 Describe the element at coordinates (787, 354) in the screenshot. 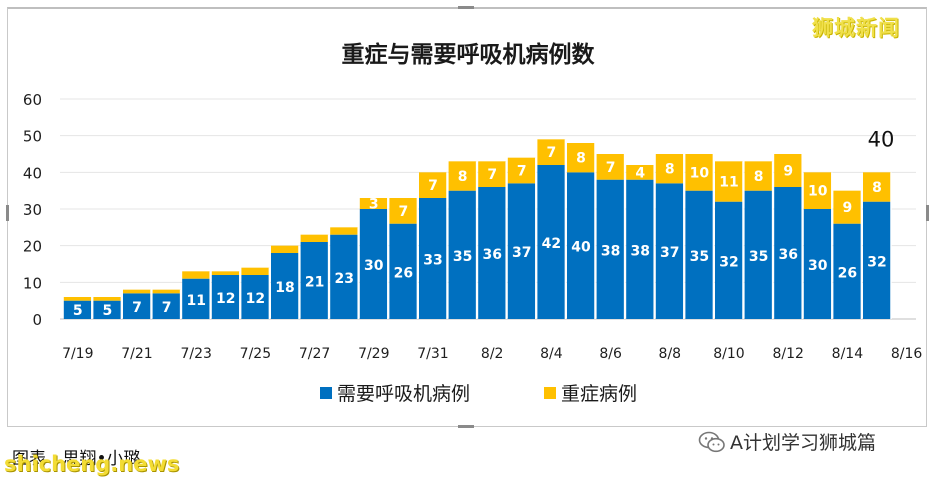

I see `x-tick-label: 8/12` at that location.